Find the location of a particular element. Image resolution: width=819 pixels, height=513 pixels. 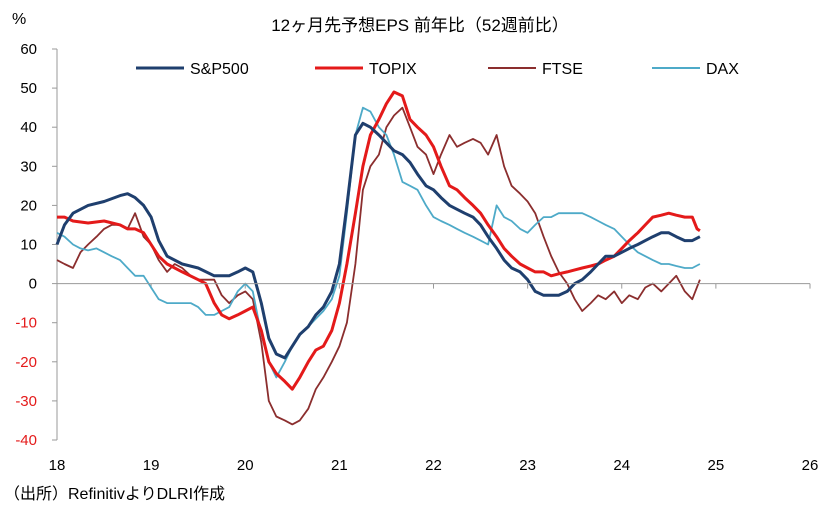

y-tick-label: 40 is located at coordinates (28, 127).